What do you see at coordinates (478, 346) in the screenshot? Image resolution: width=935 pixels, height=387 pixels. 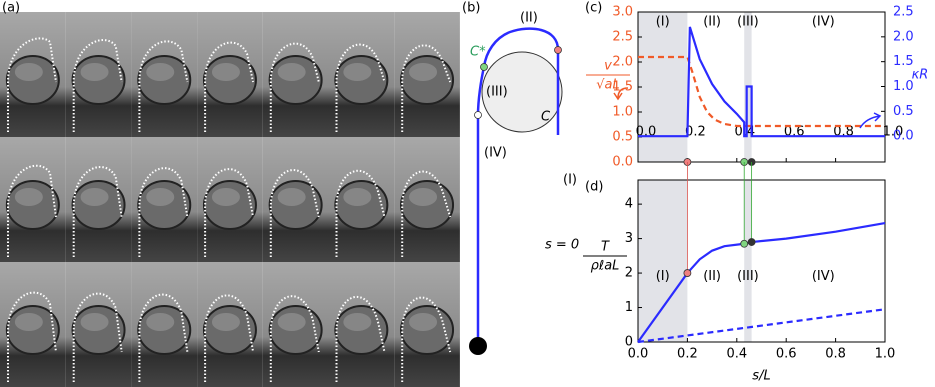 I see `weight` at bounding box center [478, 346].